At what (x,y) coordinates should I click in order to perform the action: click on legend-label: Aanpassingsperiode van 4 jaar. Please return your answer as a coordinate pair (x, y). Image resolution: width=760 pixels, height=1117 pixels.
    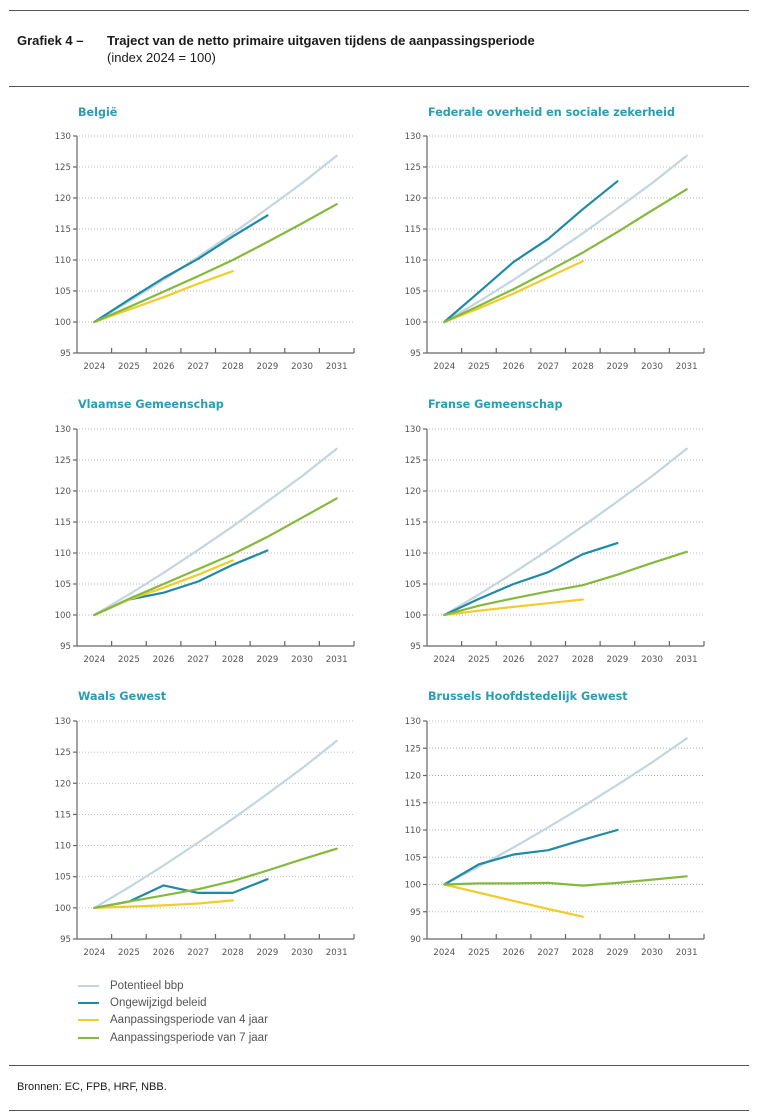
    Looking at the image, I should click on (189, 1020).